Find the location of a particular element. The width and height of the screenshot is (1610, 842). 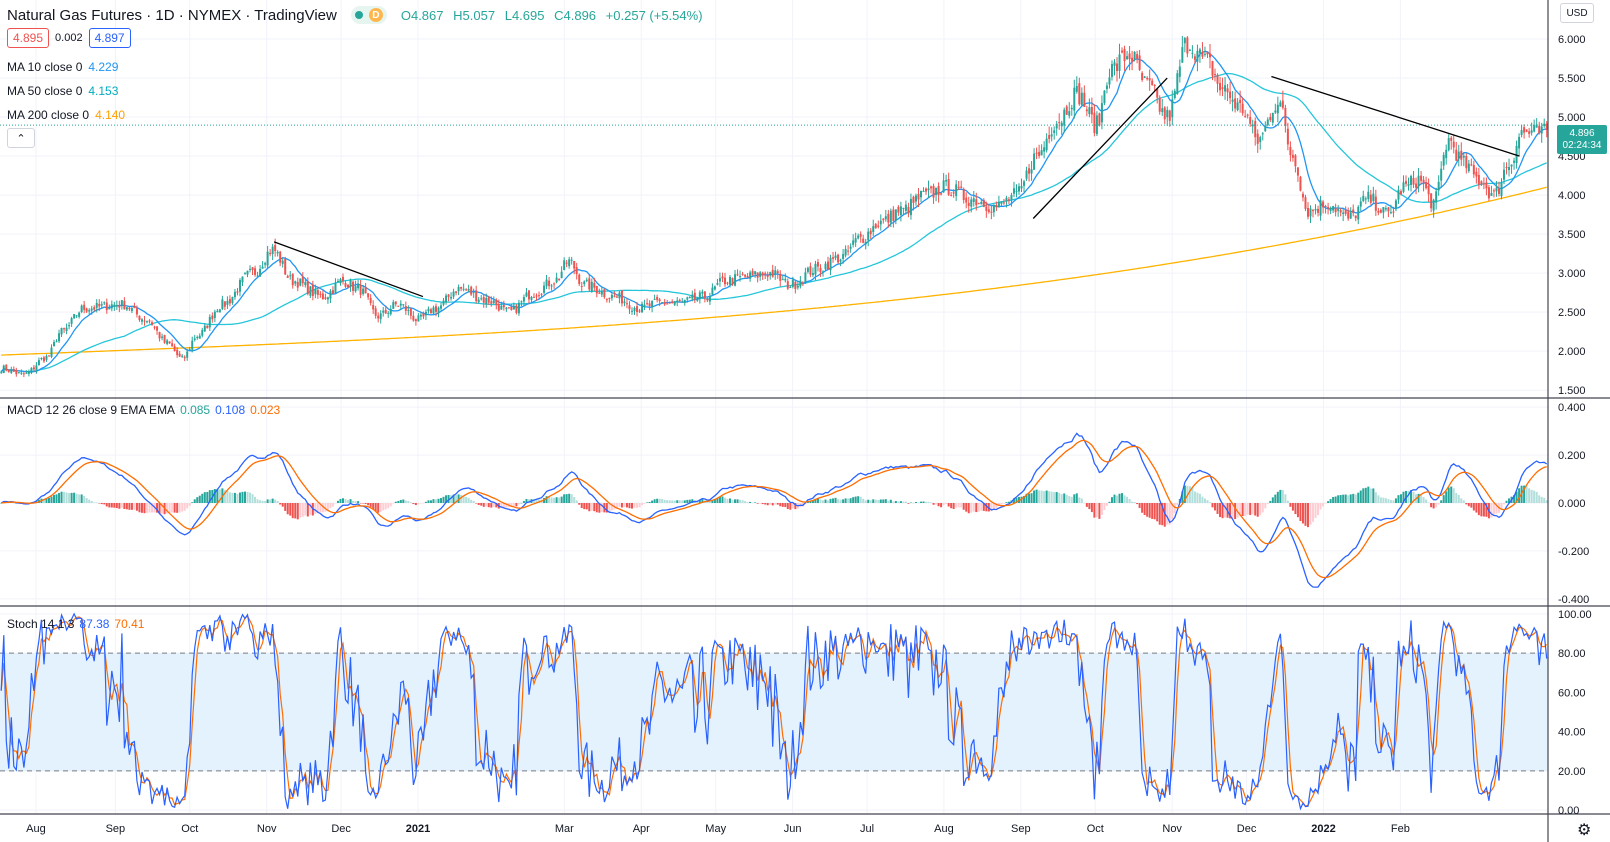

ma200-legend: MA 200 close 0 4.140 is located at coordinates (66, 115).